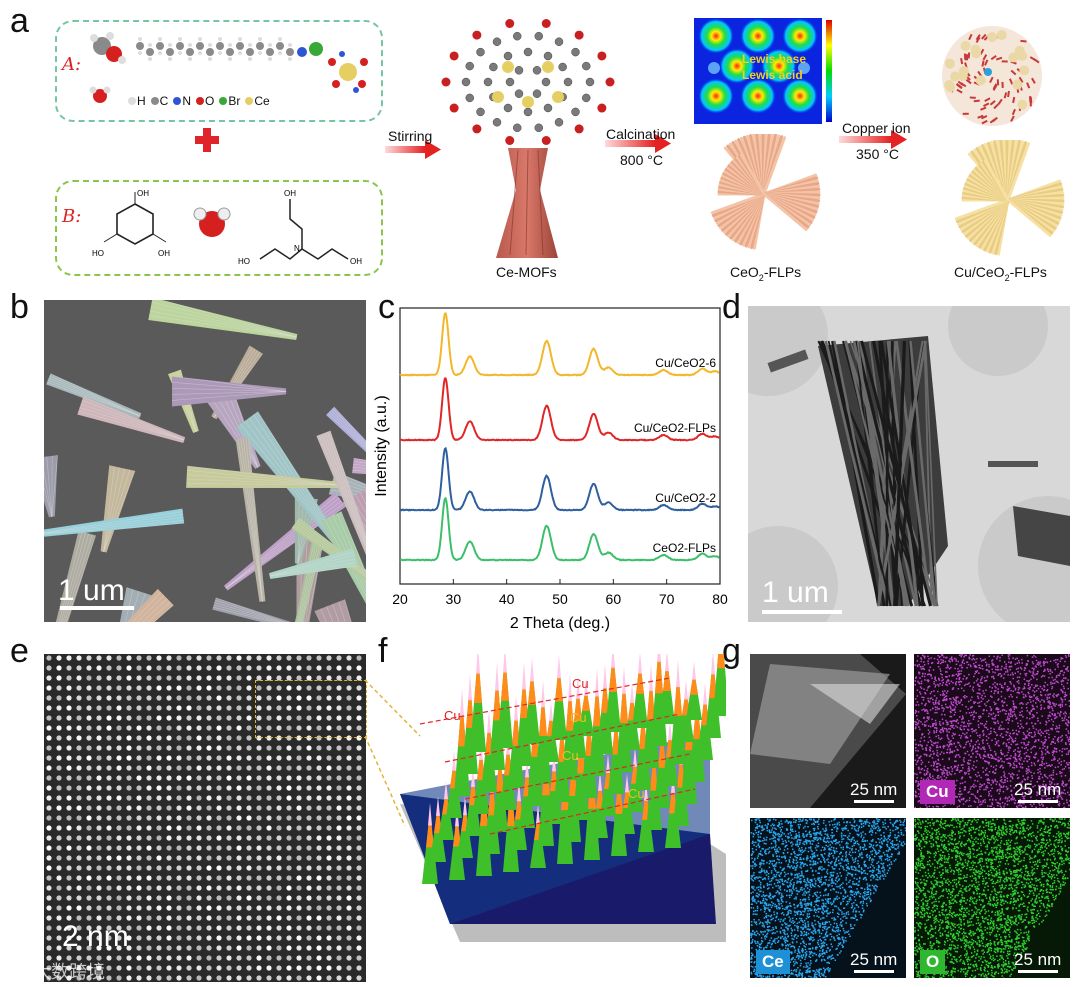 This screenshot has width=1080, height=987. What do you see at coordinates (731, 307) in the screenshot?
I see `panel-label-d: d` at bounding box center [731, 307].